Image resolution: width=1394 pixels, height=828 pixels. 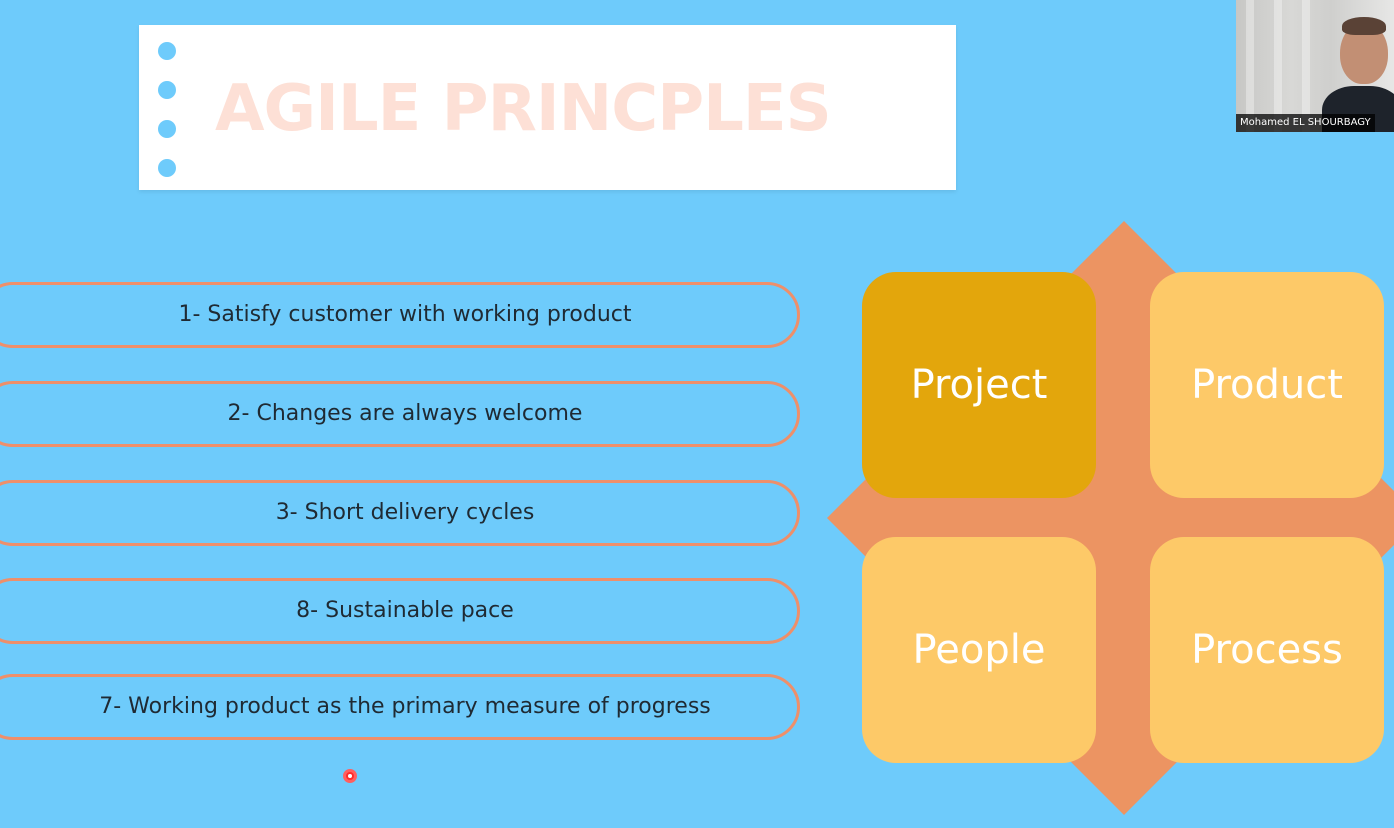 What do you see at coordinates (1364, 26) in the screenshot?
I see `participant-hair` at bounding box center [1364, 26].